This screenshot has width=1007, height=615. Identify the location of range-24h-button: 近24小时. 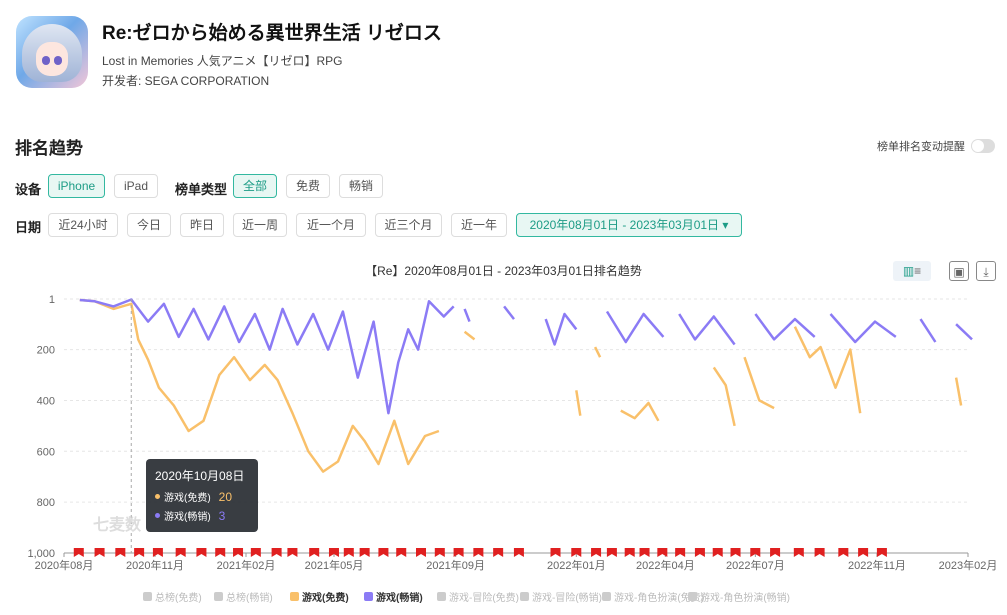
(83, 225).